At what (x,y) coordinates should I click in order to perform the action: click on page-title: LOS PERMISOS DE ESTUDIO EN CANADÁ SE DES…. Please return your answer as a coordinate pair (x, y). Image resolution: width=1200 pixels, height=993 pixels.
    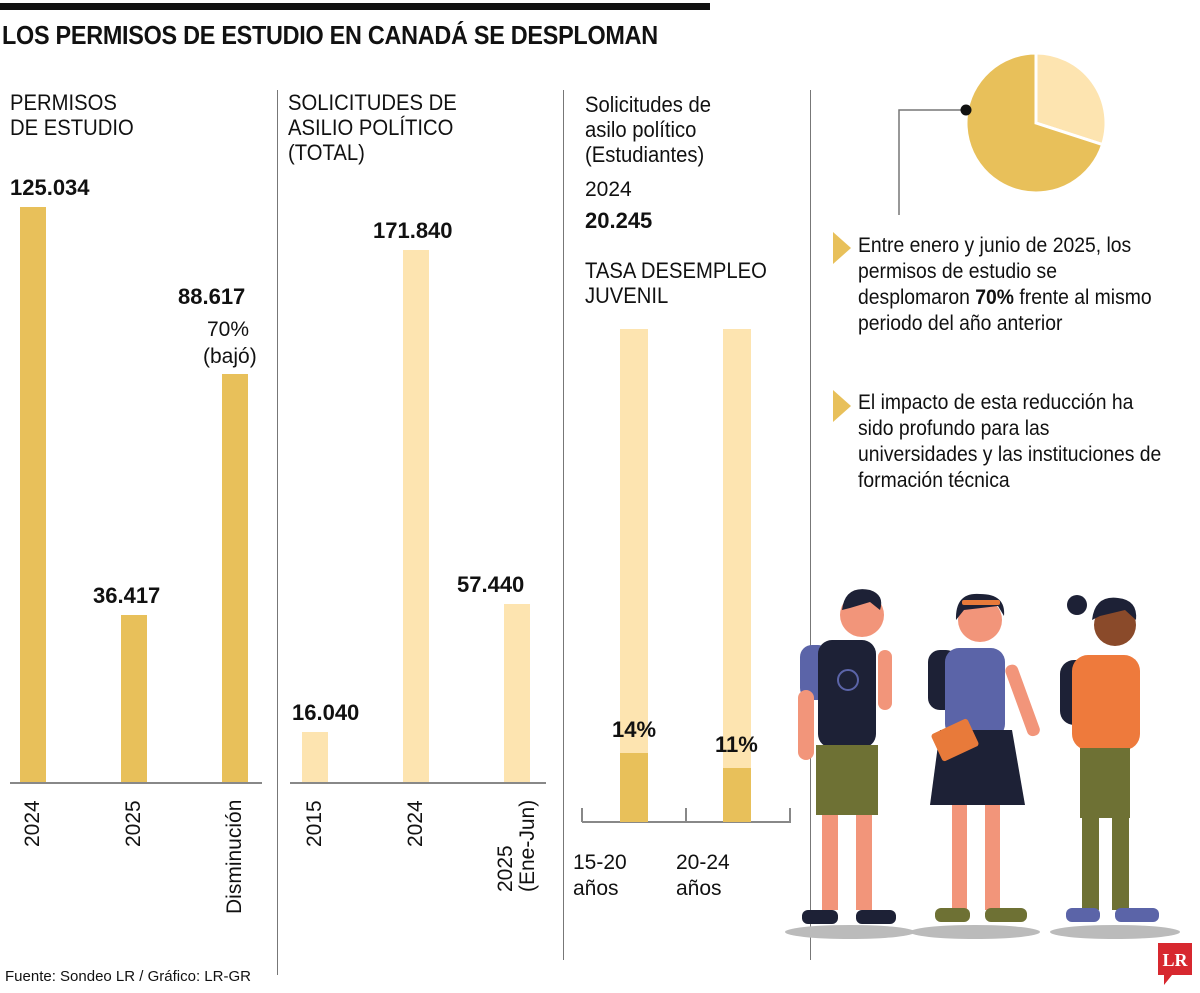
    Looking at the image, I should click on (330, 35).